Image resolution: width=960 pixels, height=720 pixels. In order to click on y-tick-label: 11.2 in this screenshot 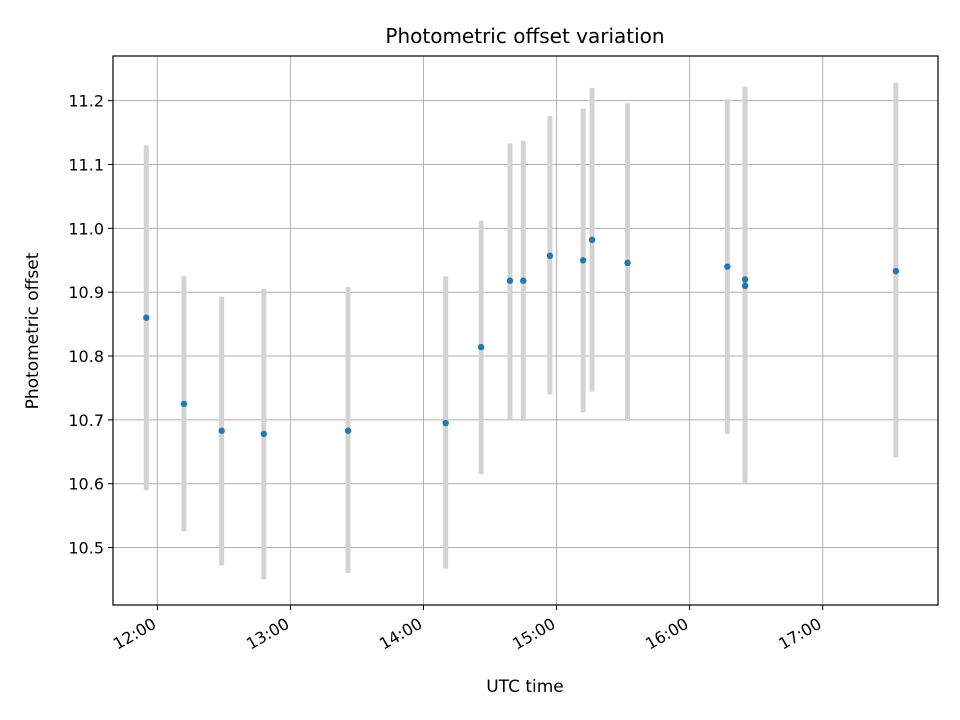, I will do `click(86, 101)`.